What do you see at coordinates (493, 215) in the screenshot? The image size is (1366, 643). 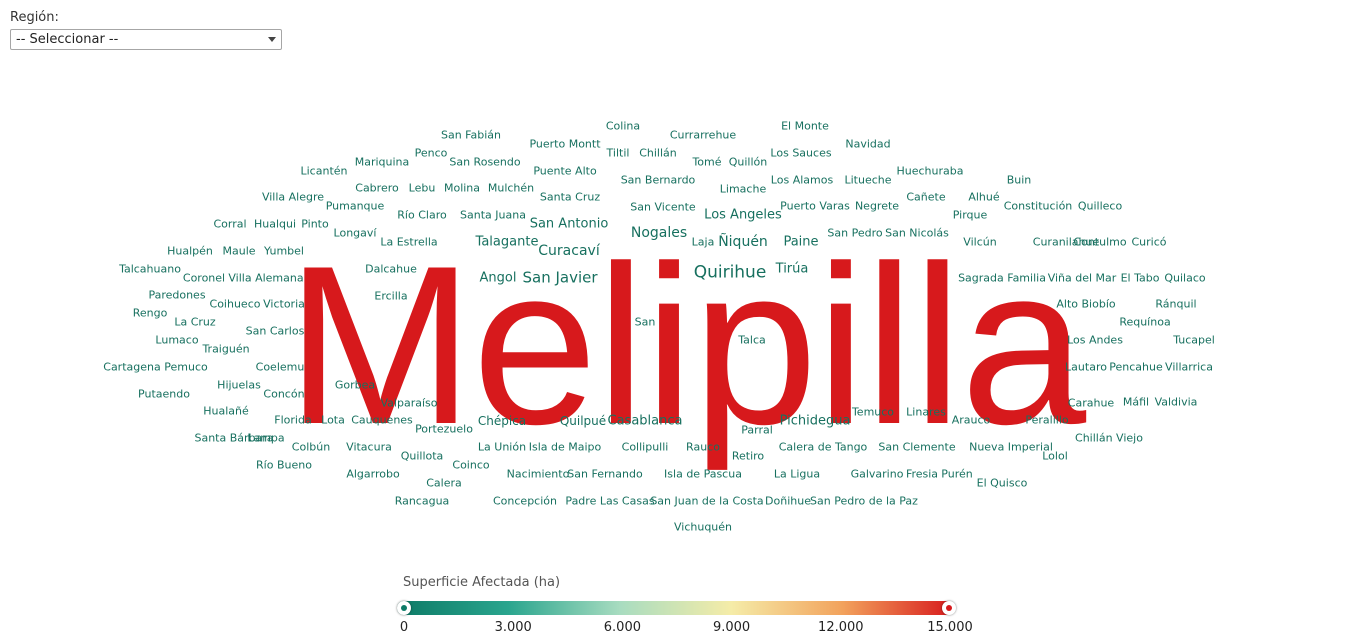 I see `word-38: Santa Juana` at bounding box center [493, 215].